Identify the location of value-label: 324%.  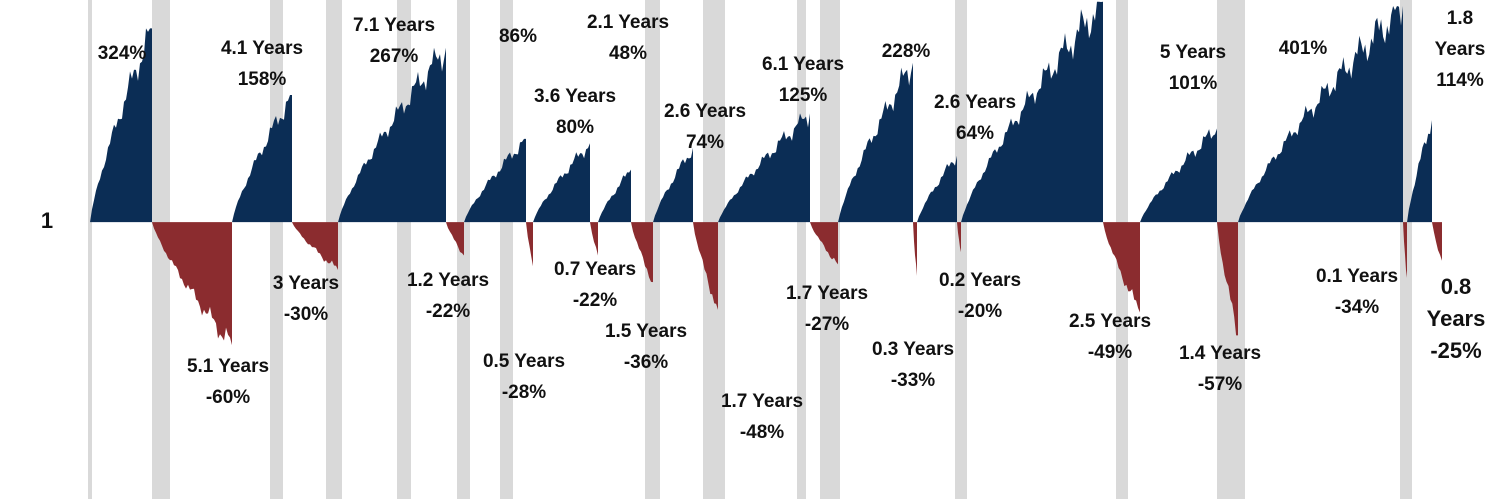
(122, 53).